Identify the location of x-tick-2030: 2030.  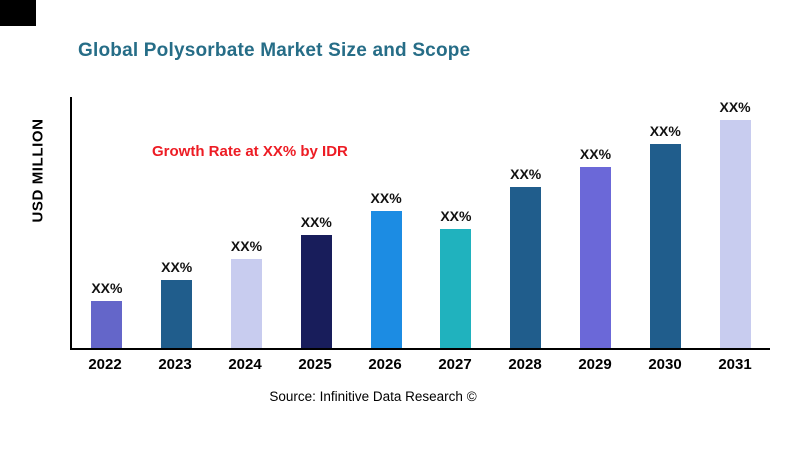
(665, 364).